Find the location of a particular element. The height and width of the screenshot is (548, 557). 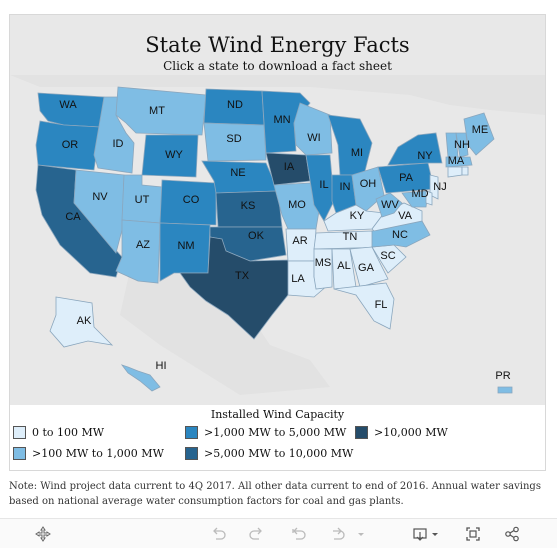

legend-item-tier0: 0 to 100 MW is located at coordinates (58, 432).